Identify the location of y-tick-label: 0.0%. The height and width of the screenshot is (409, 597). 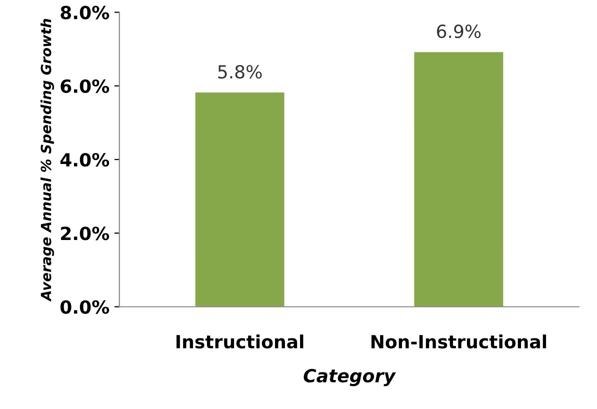
(85, 307).